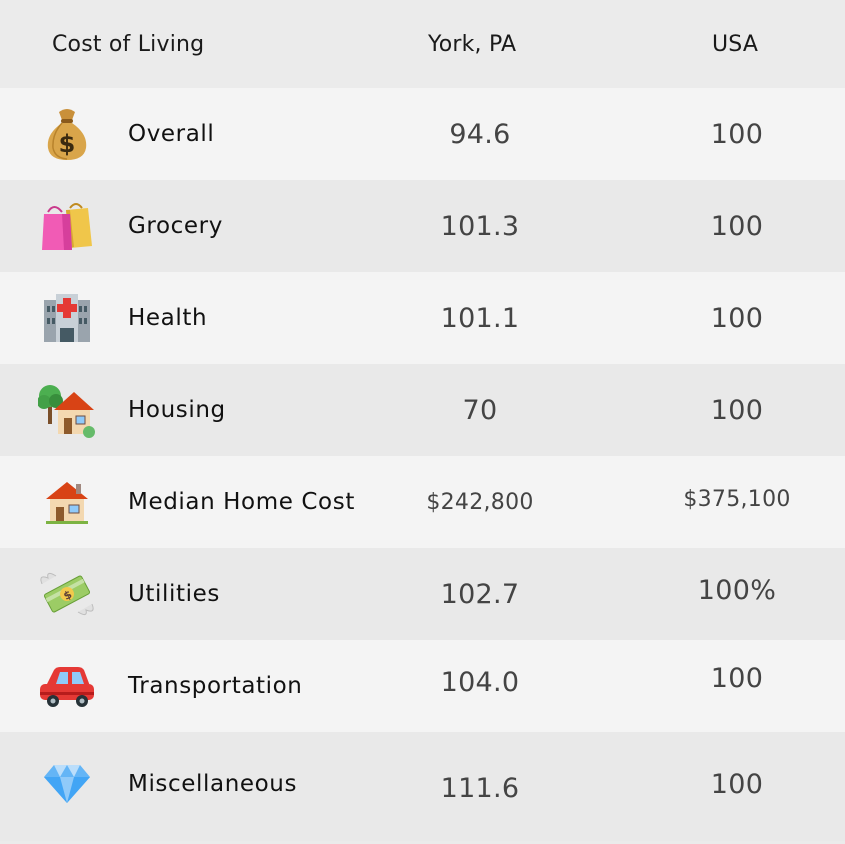  I want to click on york-value: 101.3, so click(480, 226).